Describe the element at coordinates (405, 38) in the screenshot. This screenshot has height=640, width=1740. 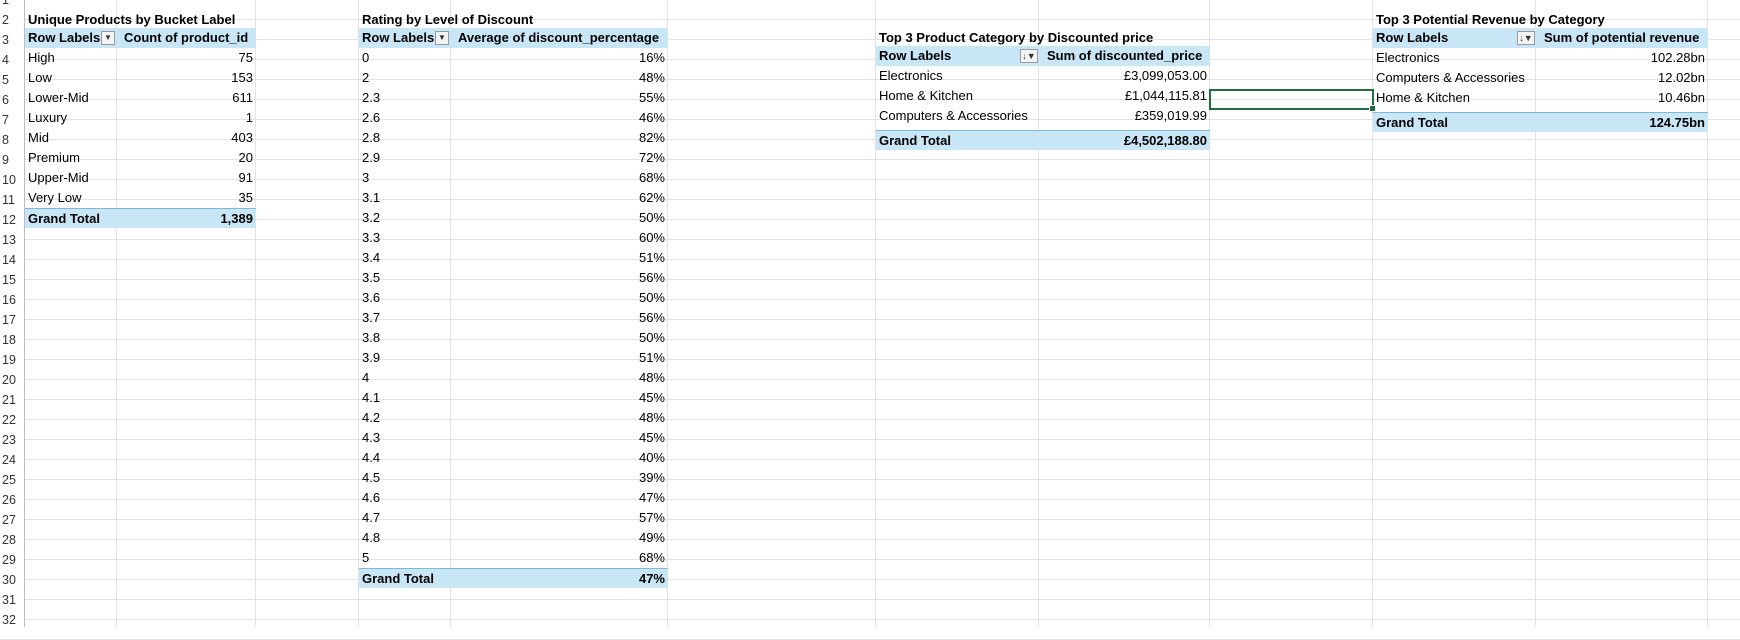
I see `pivot2-header-row-labels: Row Labels` at that location.